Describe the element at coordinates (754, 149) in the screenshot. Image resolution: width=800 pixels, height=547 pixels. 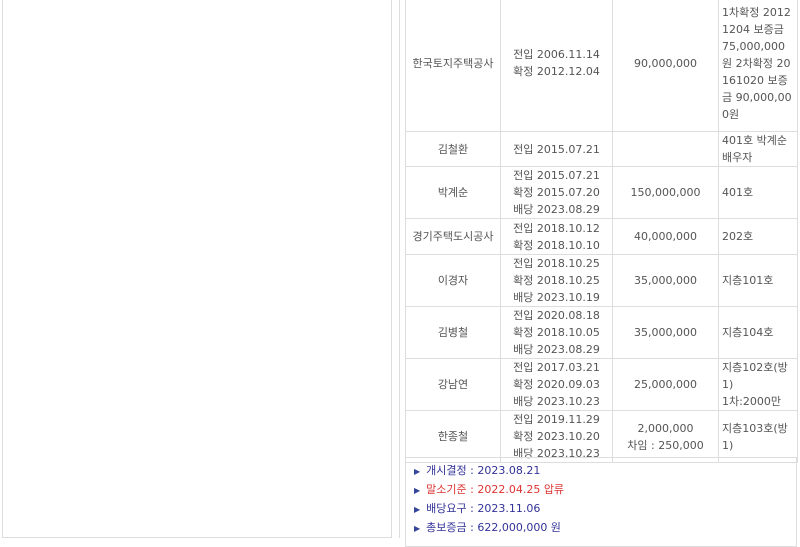
I see `note-line: 401호 박계순배우자` at that location.